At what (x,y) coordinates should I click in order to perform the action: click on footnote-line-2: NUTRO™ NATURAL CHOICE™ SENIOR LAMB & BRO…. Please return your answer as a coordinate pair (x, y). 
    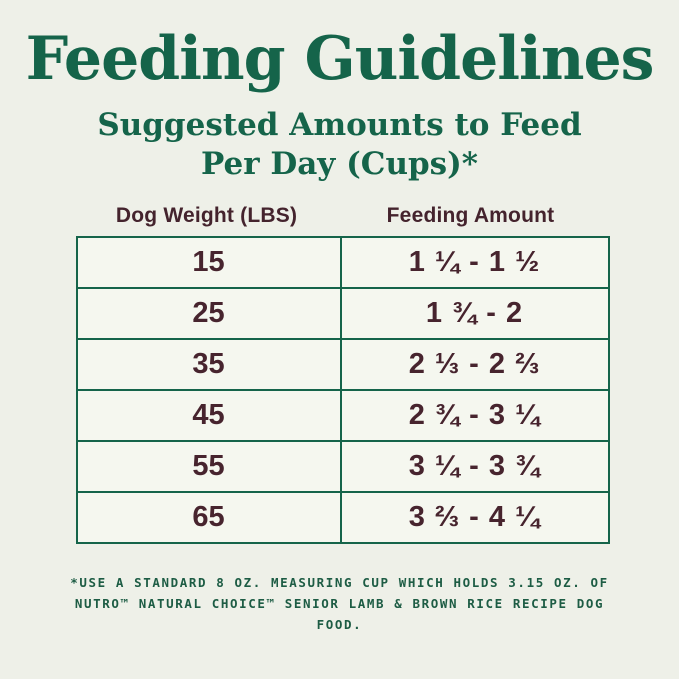
    Looking at the image, I should click on (339, 613).